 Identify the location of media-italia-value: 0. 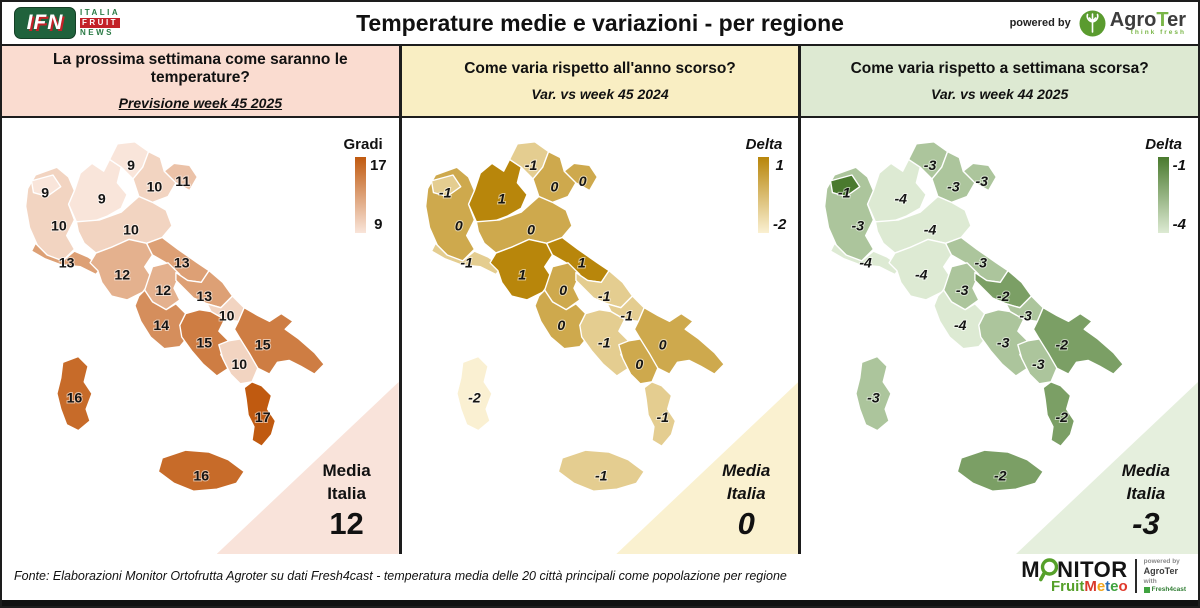
(746, 524).